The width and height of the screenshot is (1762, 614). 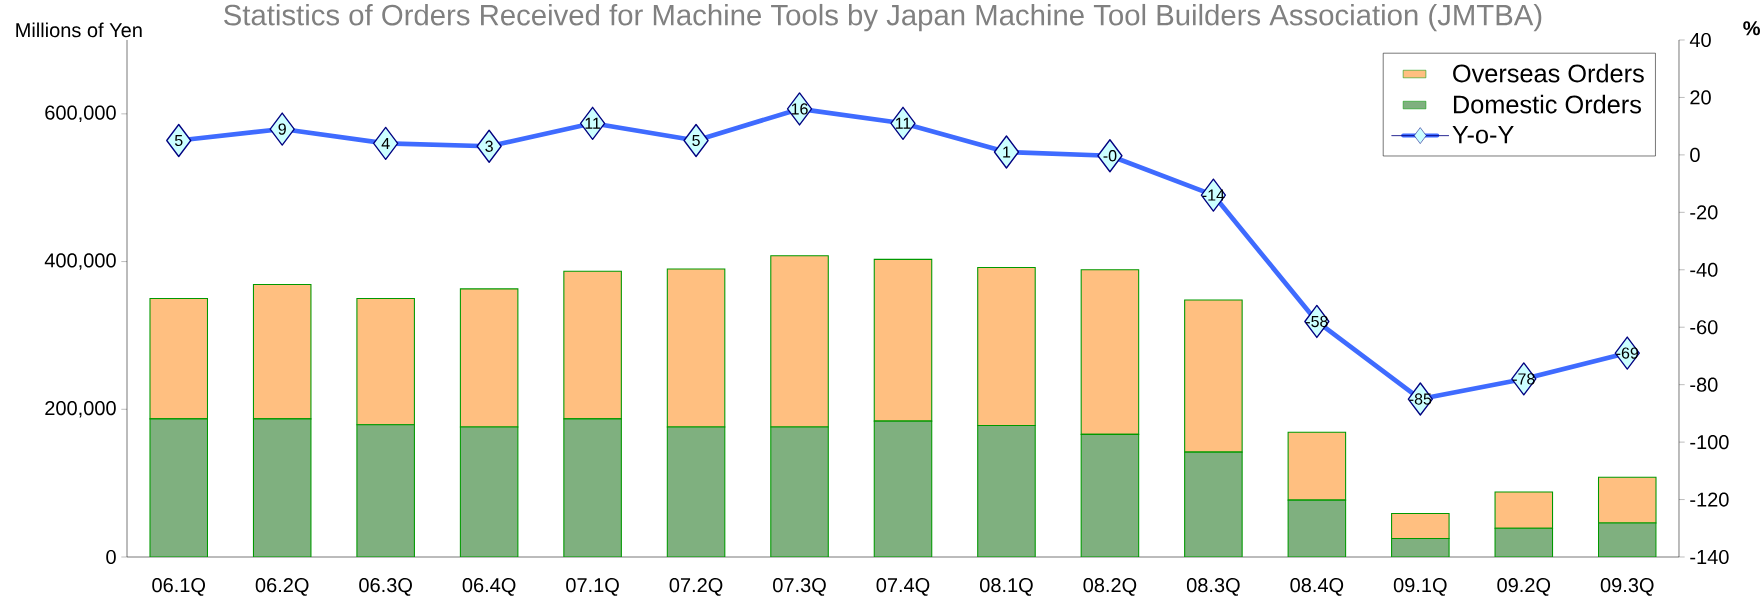 I want to click on x-tick-label: 09.1Q, so click(x=1420, y=587).